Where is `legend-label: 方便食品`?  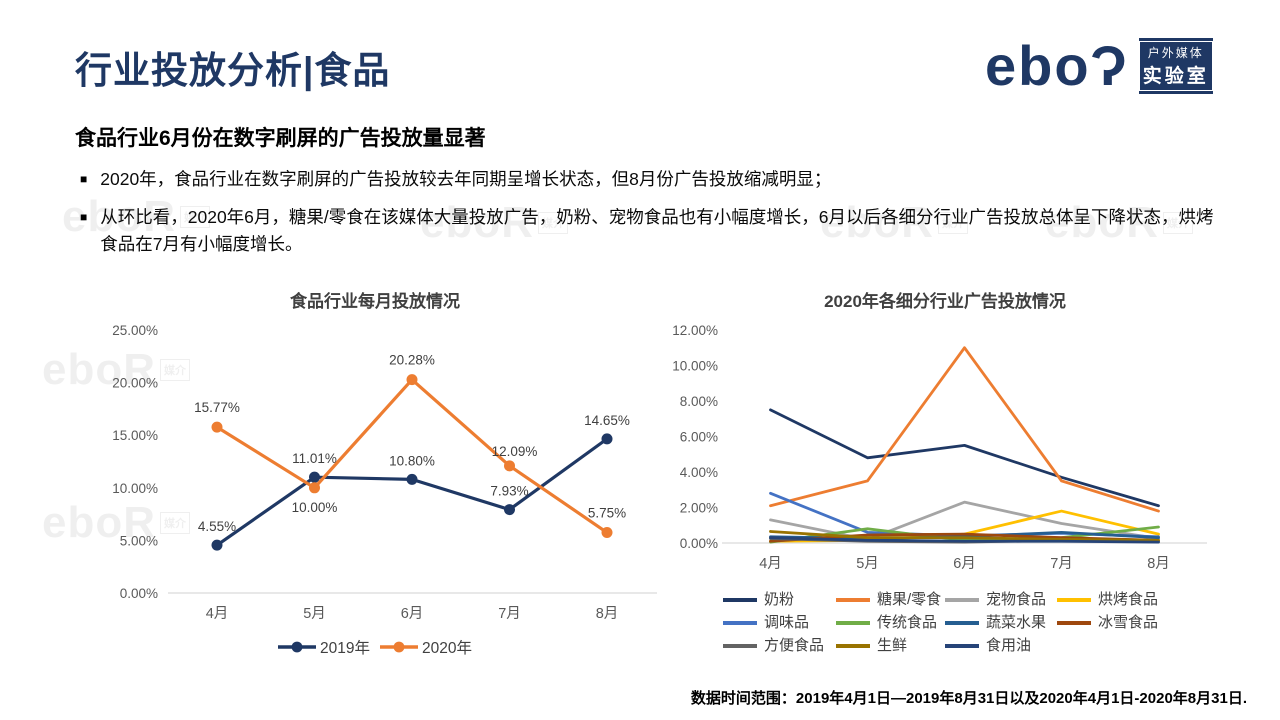
legend-label: 方便食品 is located at coordinates (794, 645).